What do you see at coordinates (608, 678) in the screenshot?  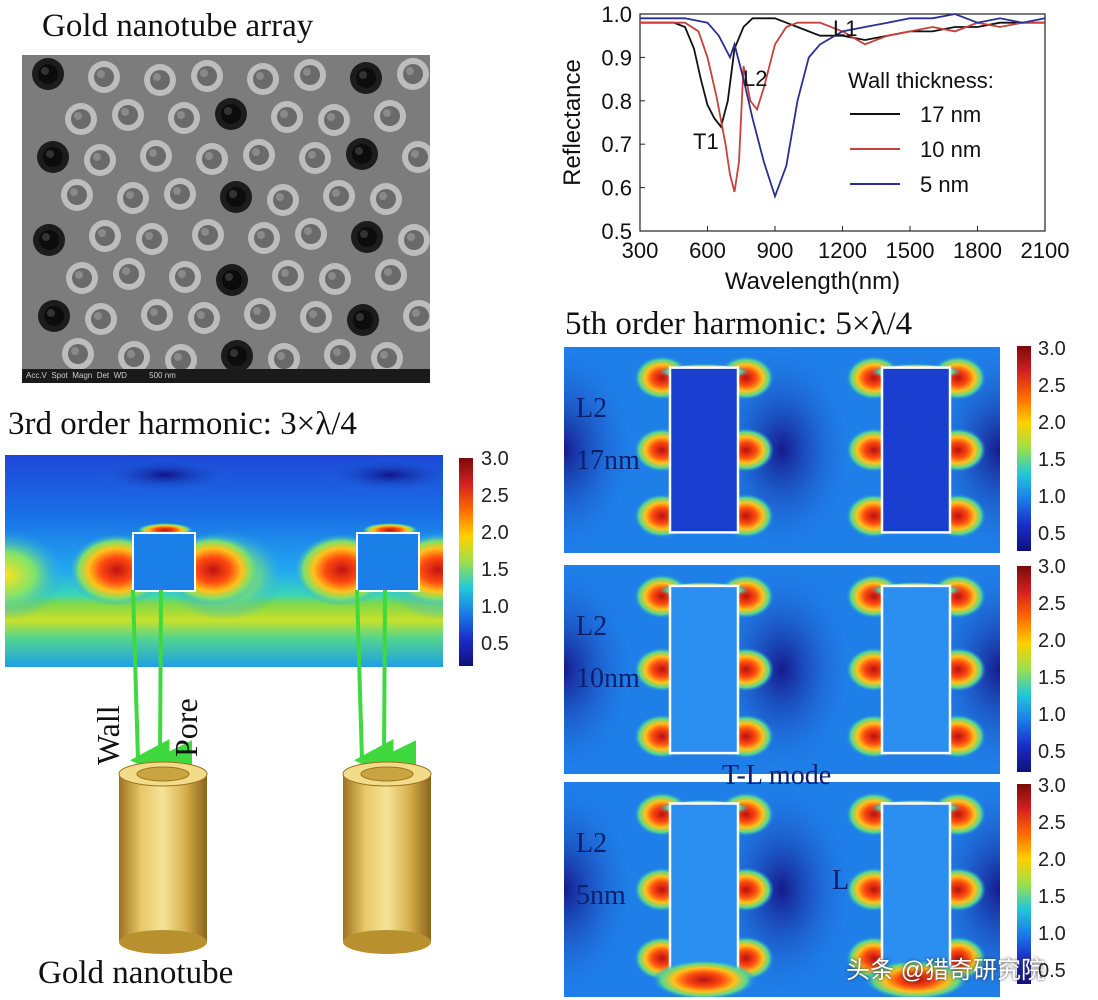 I see `panel-thickness: 10nm` at bounding box center [608, 678].